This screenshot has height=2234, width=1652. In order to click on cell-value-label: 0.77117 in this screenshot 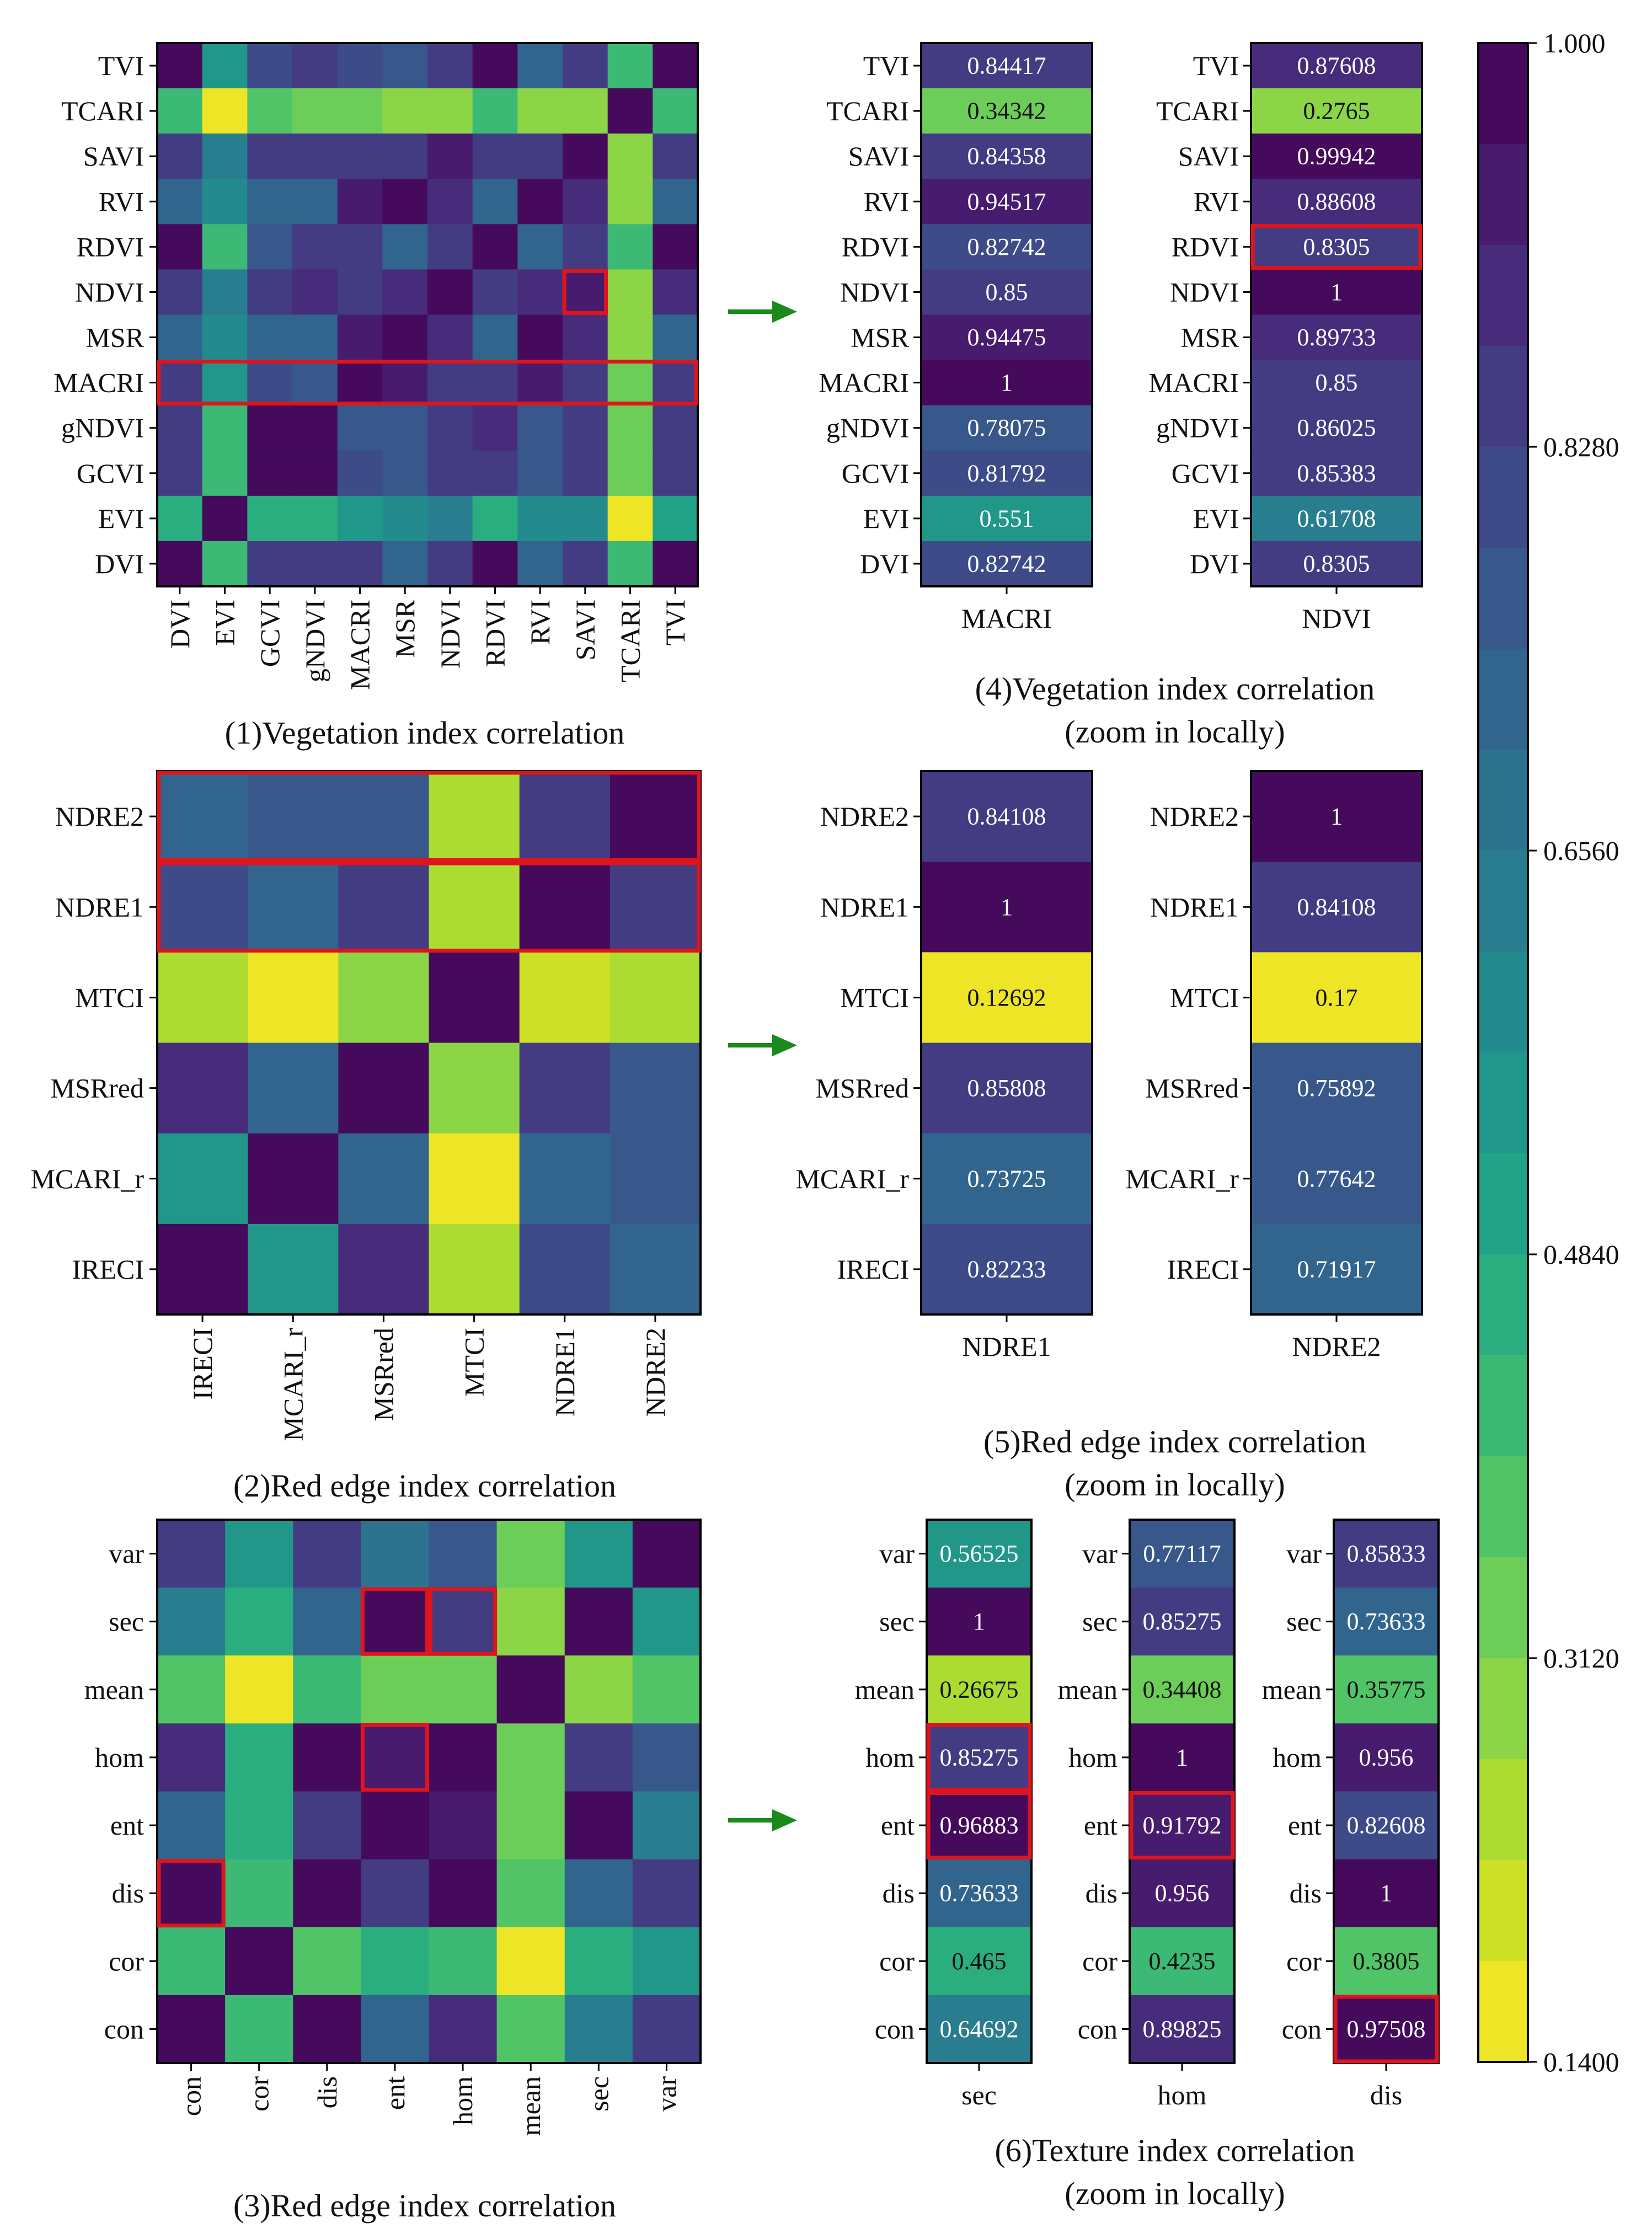, I will do `click(1182, 1553)`.